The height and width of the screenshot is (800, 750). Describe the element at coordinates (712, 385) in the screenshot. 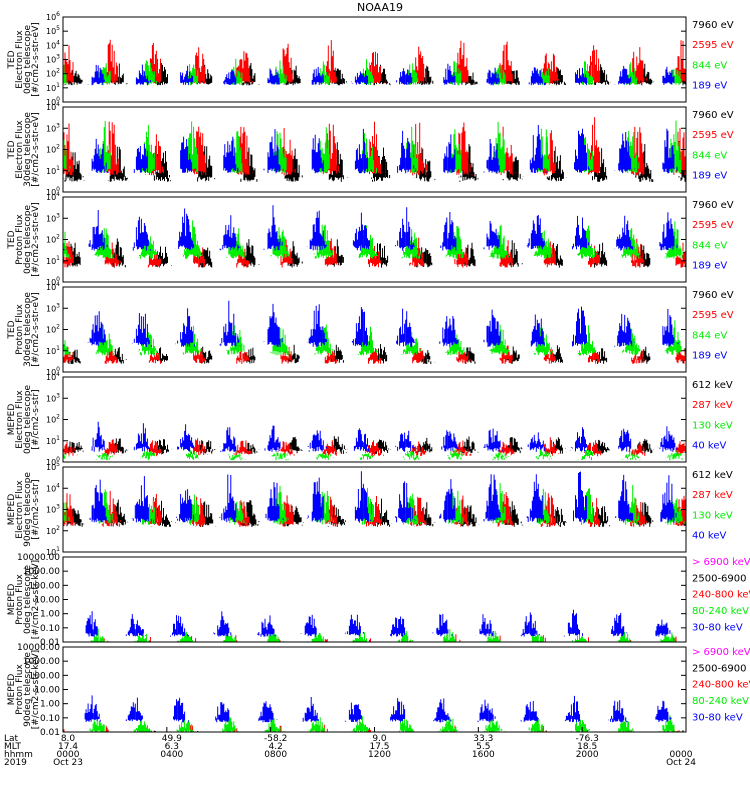

I see `legend-entry: 612 keV` at that location.